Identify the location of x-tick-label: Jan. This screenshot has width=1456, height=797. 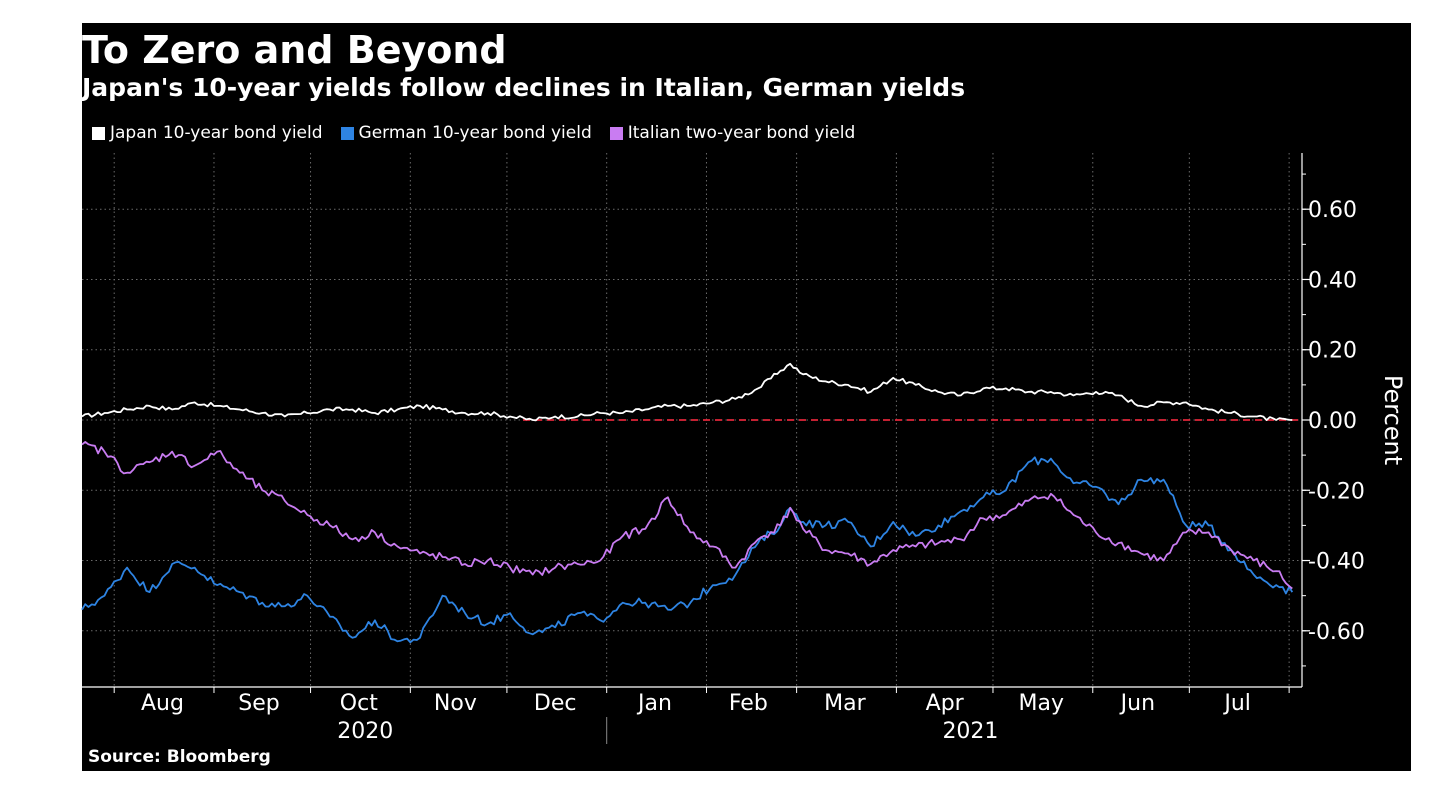
(654, 703).